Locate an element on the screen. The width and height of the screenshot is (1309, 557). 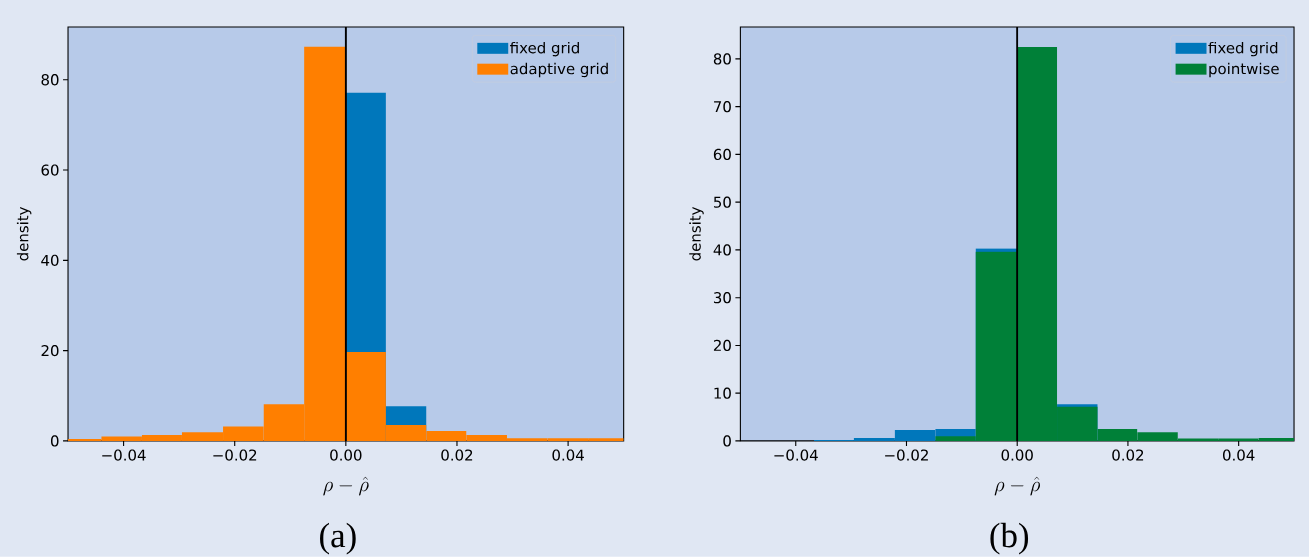
y-tick-label: 50 is located at coordinates (722, 202).